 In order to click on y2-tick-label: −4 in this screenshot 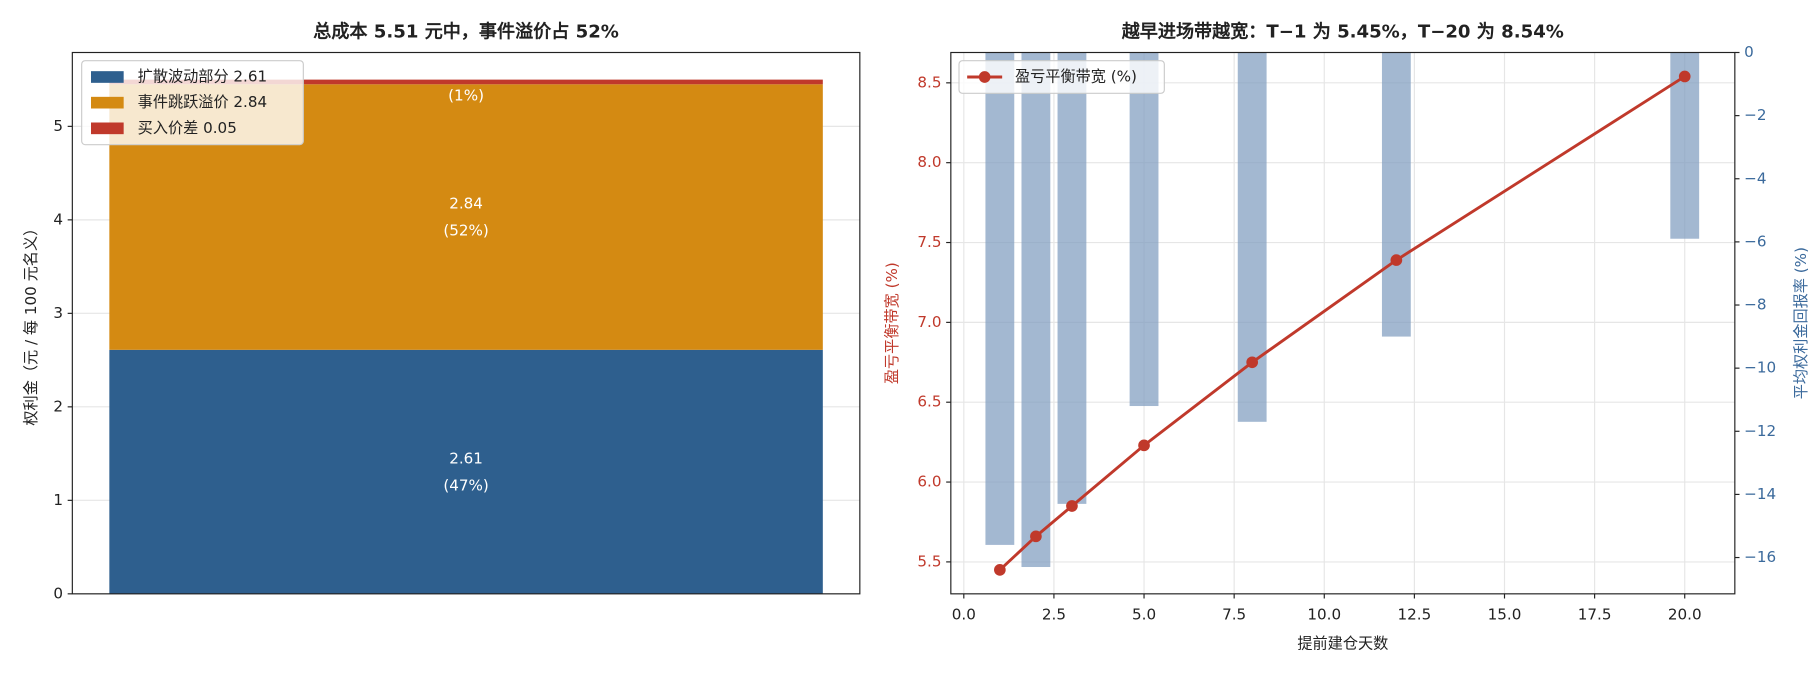, I will do `click(1755, 178)`.